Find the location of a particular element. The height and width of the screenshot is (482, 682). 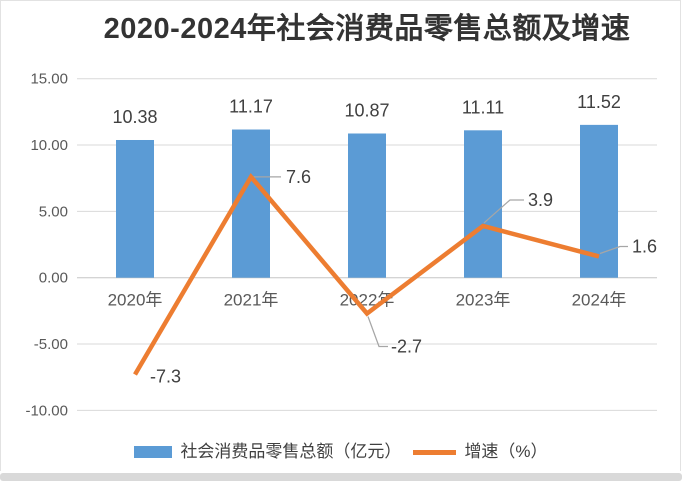

bar-2020 is located at coordinates (135, 208).